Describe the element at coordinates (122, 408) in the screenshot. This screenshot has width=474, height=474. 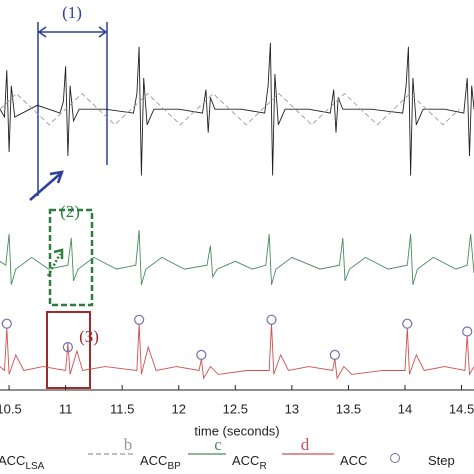
I see `x-tick-label: 11.5` at that location.